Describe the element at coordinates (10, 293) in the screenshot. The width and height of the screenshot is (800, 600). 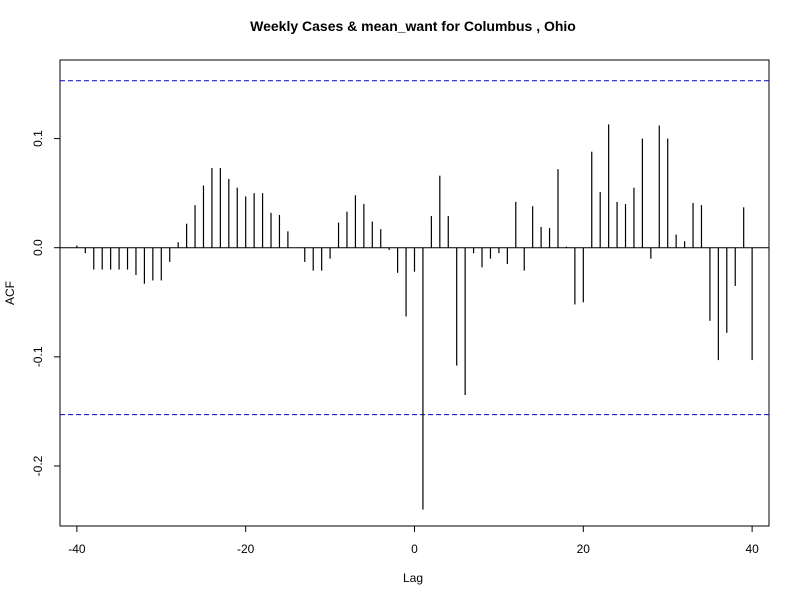
I see `y-axis-label: ACF` at that location.